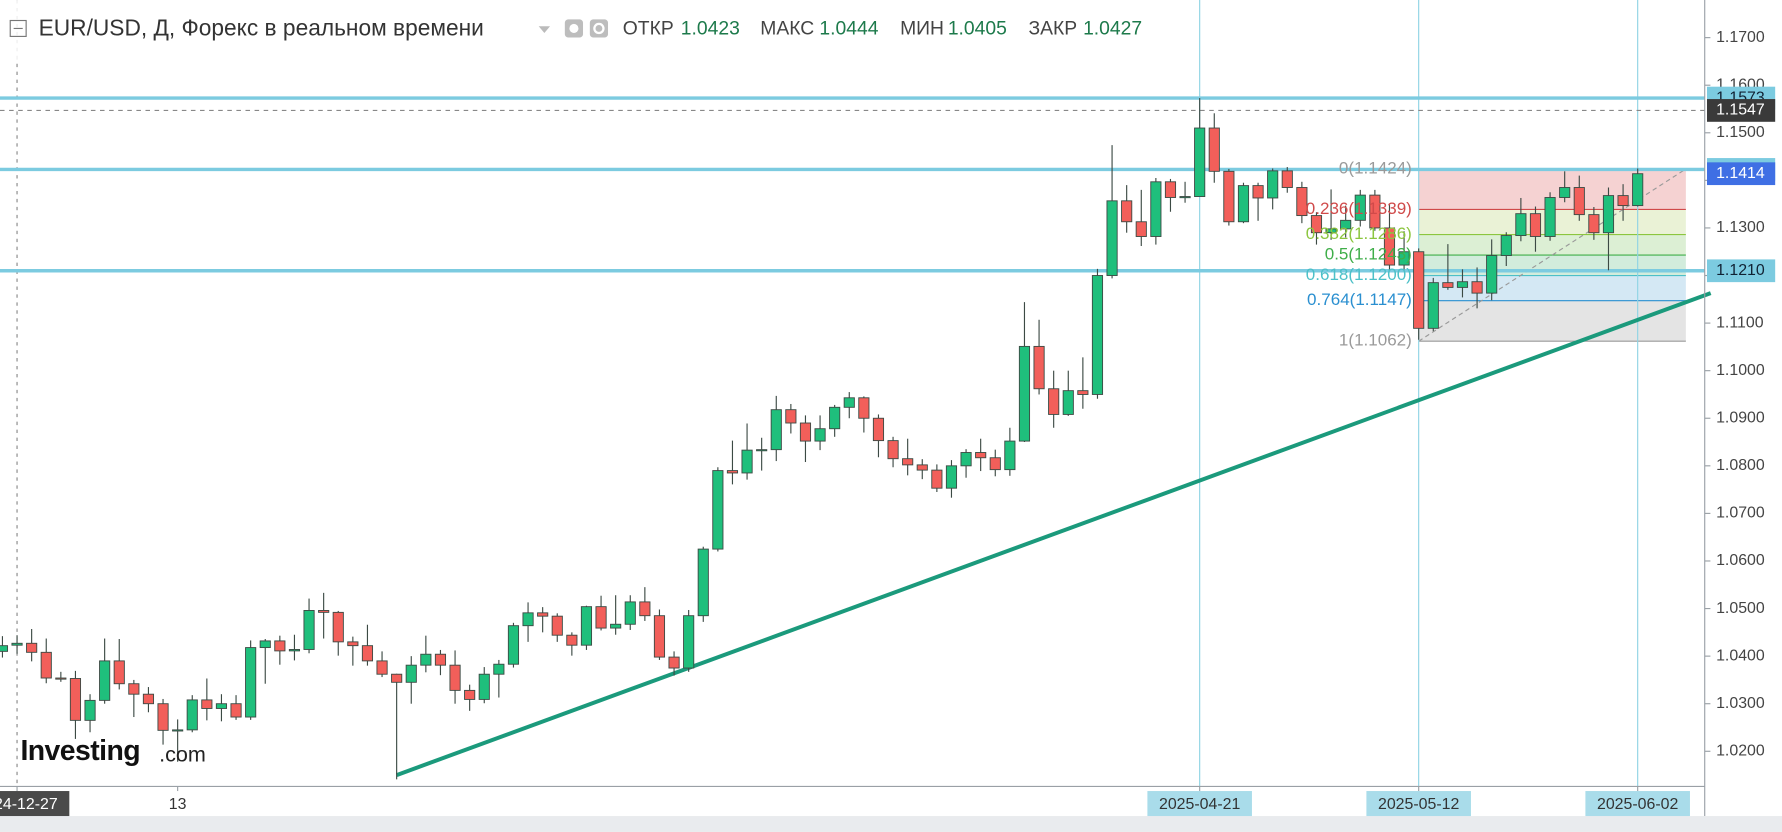  What do you see at coordinates (1375, 340) in the screenshot?
I see `fib-level-label: 1(1.1062)` at bounding box center [1375, 340].